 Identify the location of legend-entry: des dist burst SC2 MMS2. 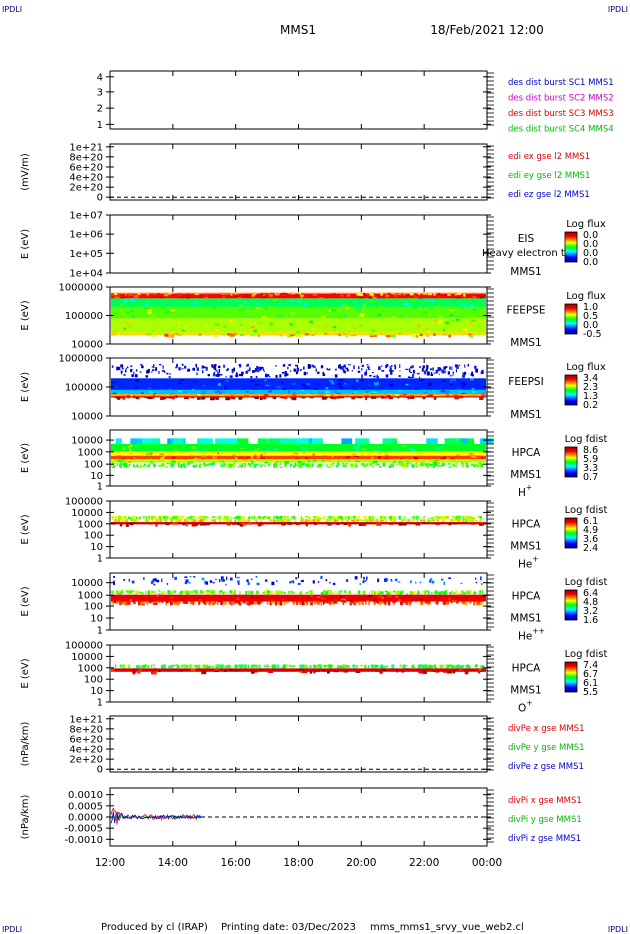
(561, 99).